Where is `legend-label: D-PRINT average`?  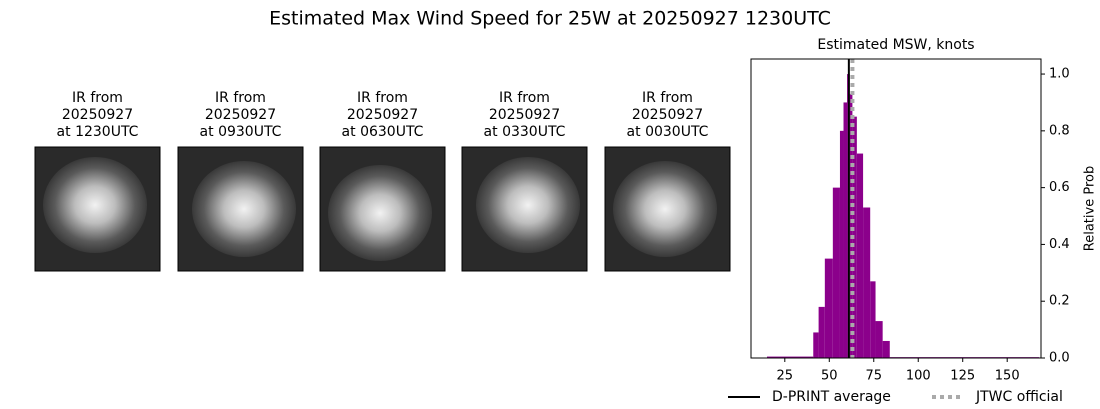
legend-label: D-PRINT average is located at coordinates (831, 397).